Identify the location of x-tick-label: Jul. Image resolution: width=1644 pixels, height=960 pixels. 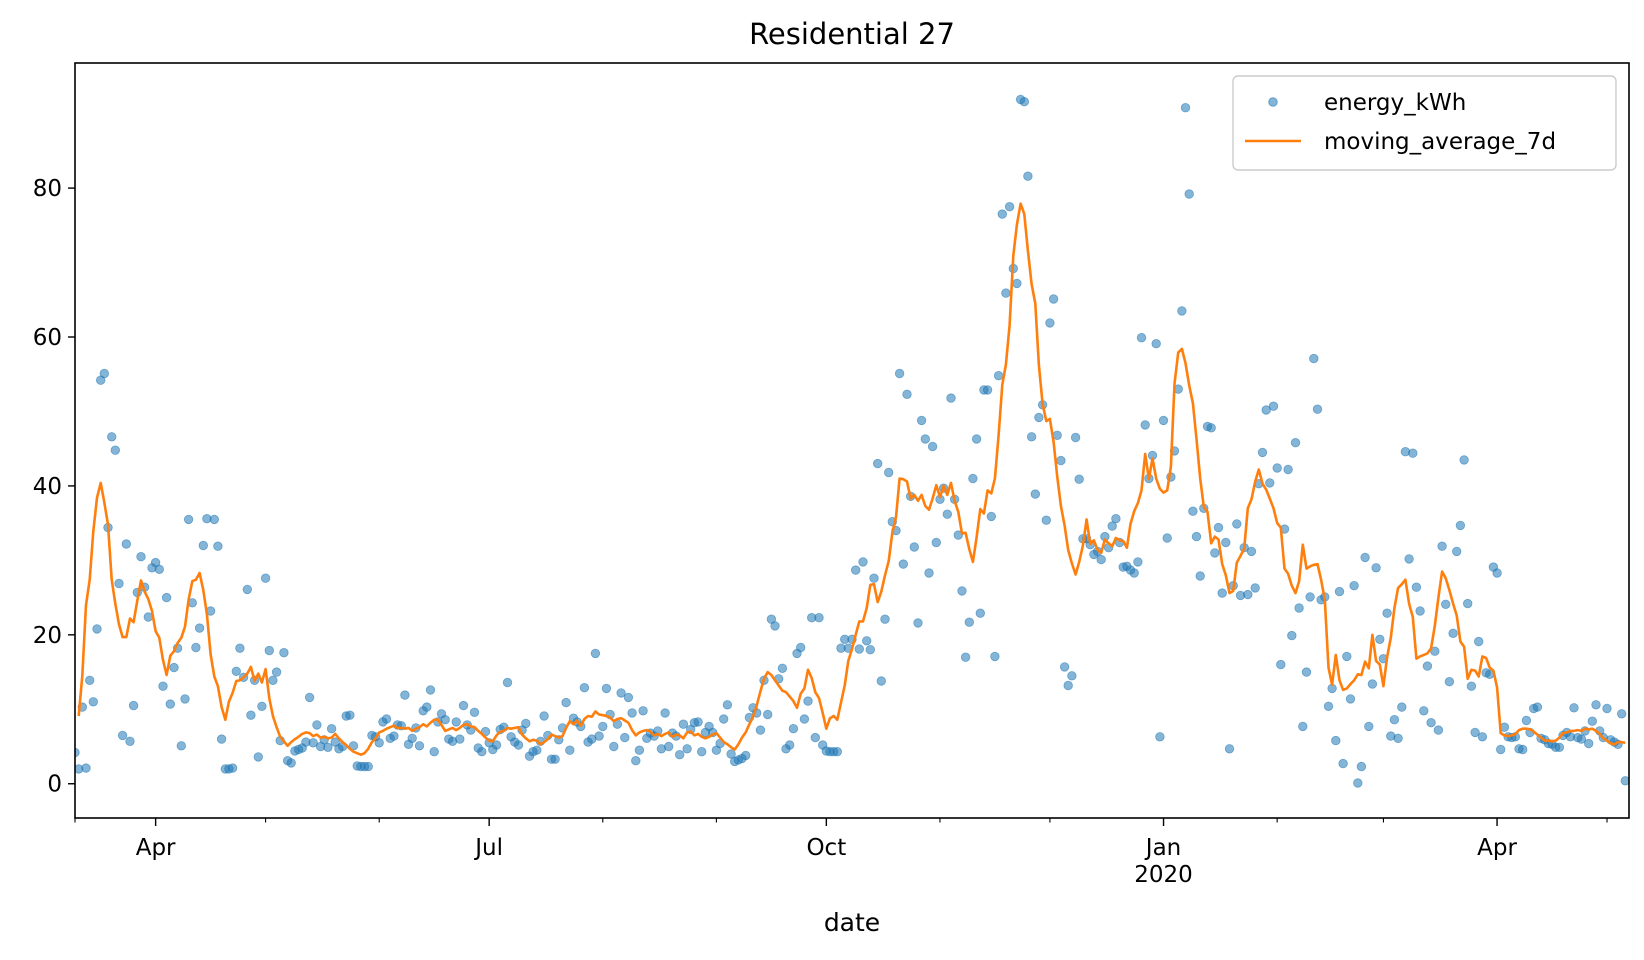
(488, 848).